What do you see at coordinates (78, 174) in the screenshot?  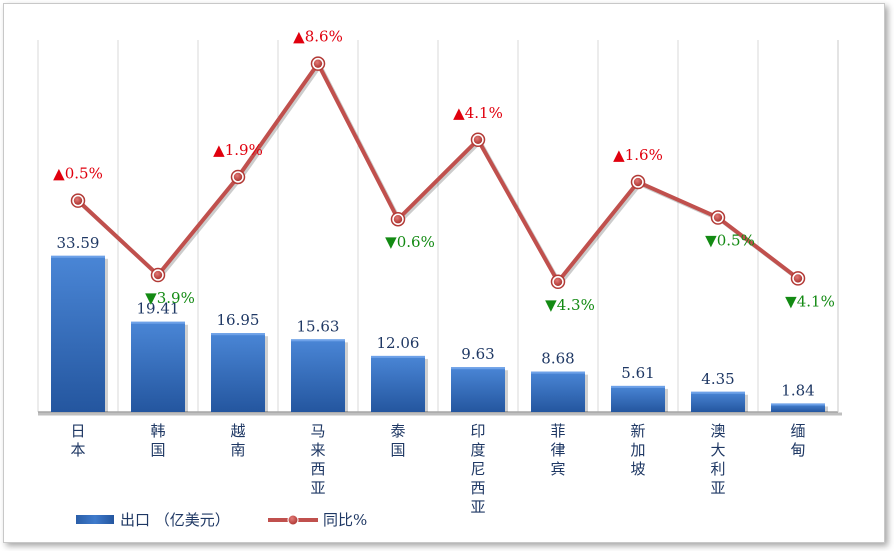 I see `yoy-label: ▲0.5%` at bounding box center [78, 174].